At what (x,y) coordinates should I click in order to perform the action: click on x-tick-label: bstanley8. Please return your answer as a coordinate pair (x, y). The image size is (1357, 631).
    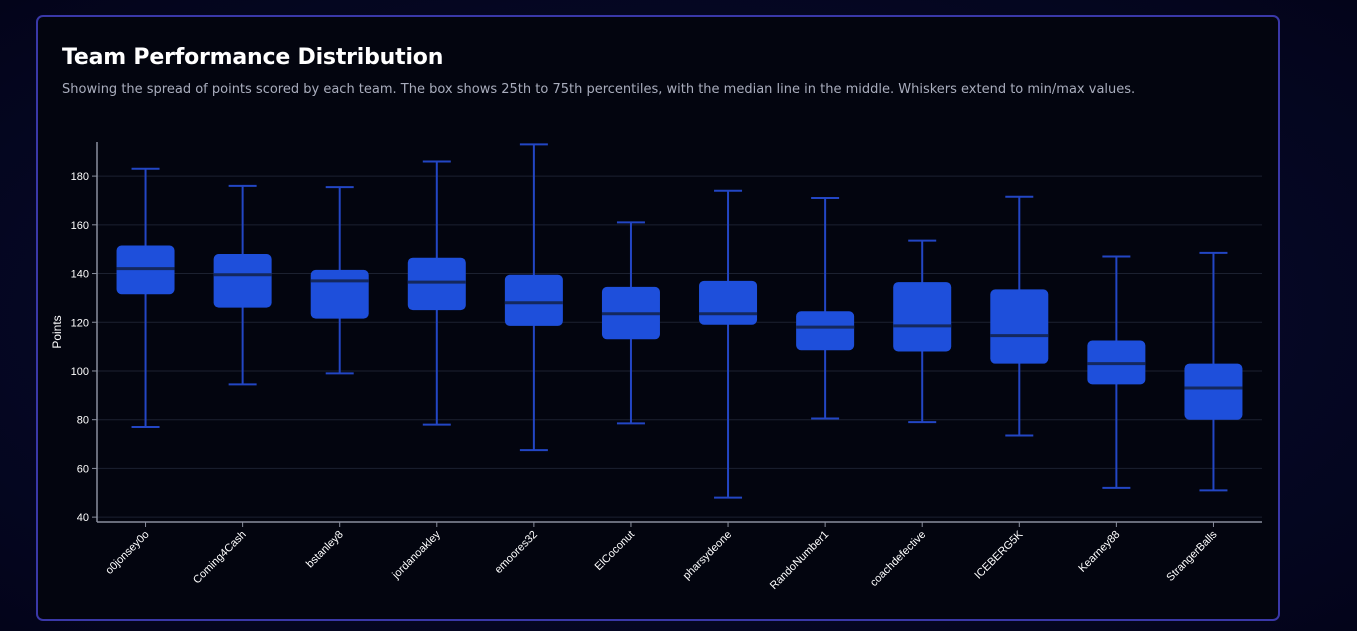
    Looking at the image, I should click on (325, 550).